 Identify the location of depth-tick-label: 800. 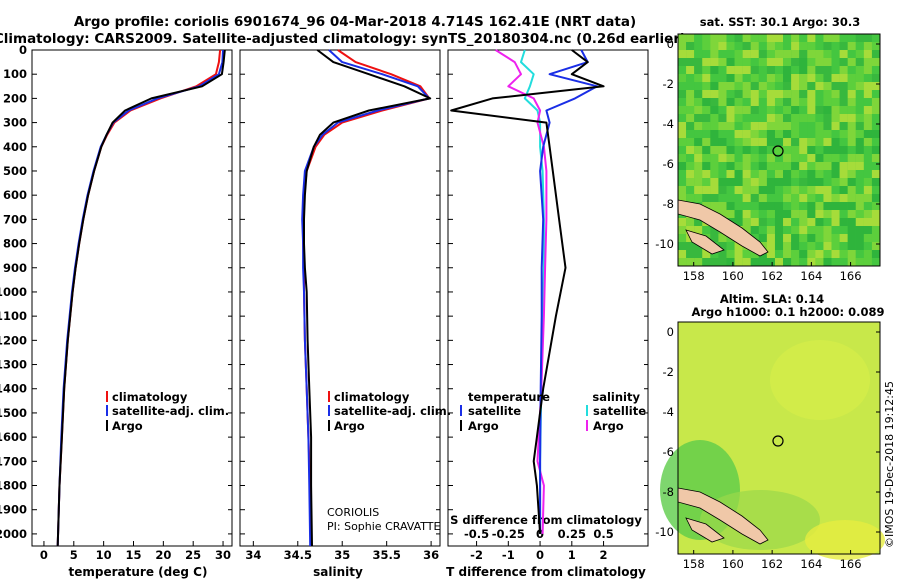
(15, 244).